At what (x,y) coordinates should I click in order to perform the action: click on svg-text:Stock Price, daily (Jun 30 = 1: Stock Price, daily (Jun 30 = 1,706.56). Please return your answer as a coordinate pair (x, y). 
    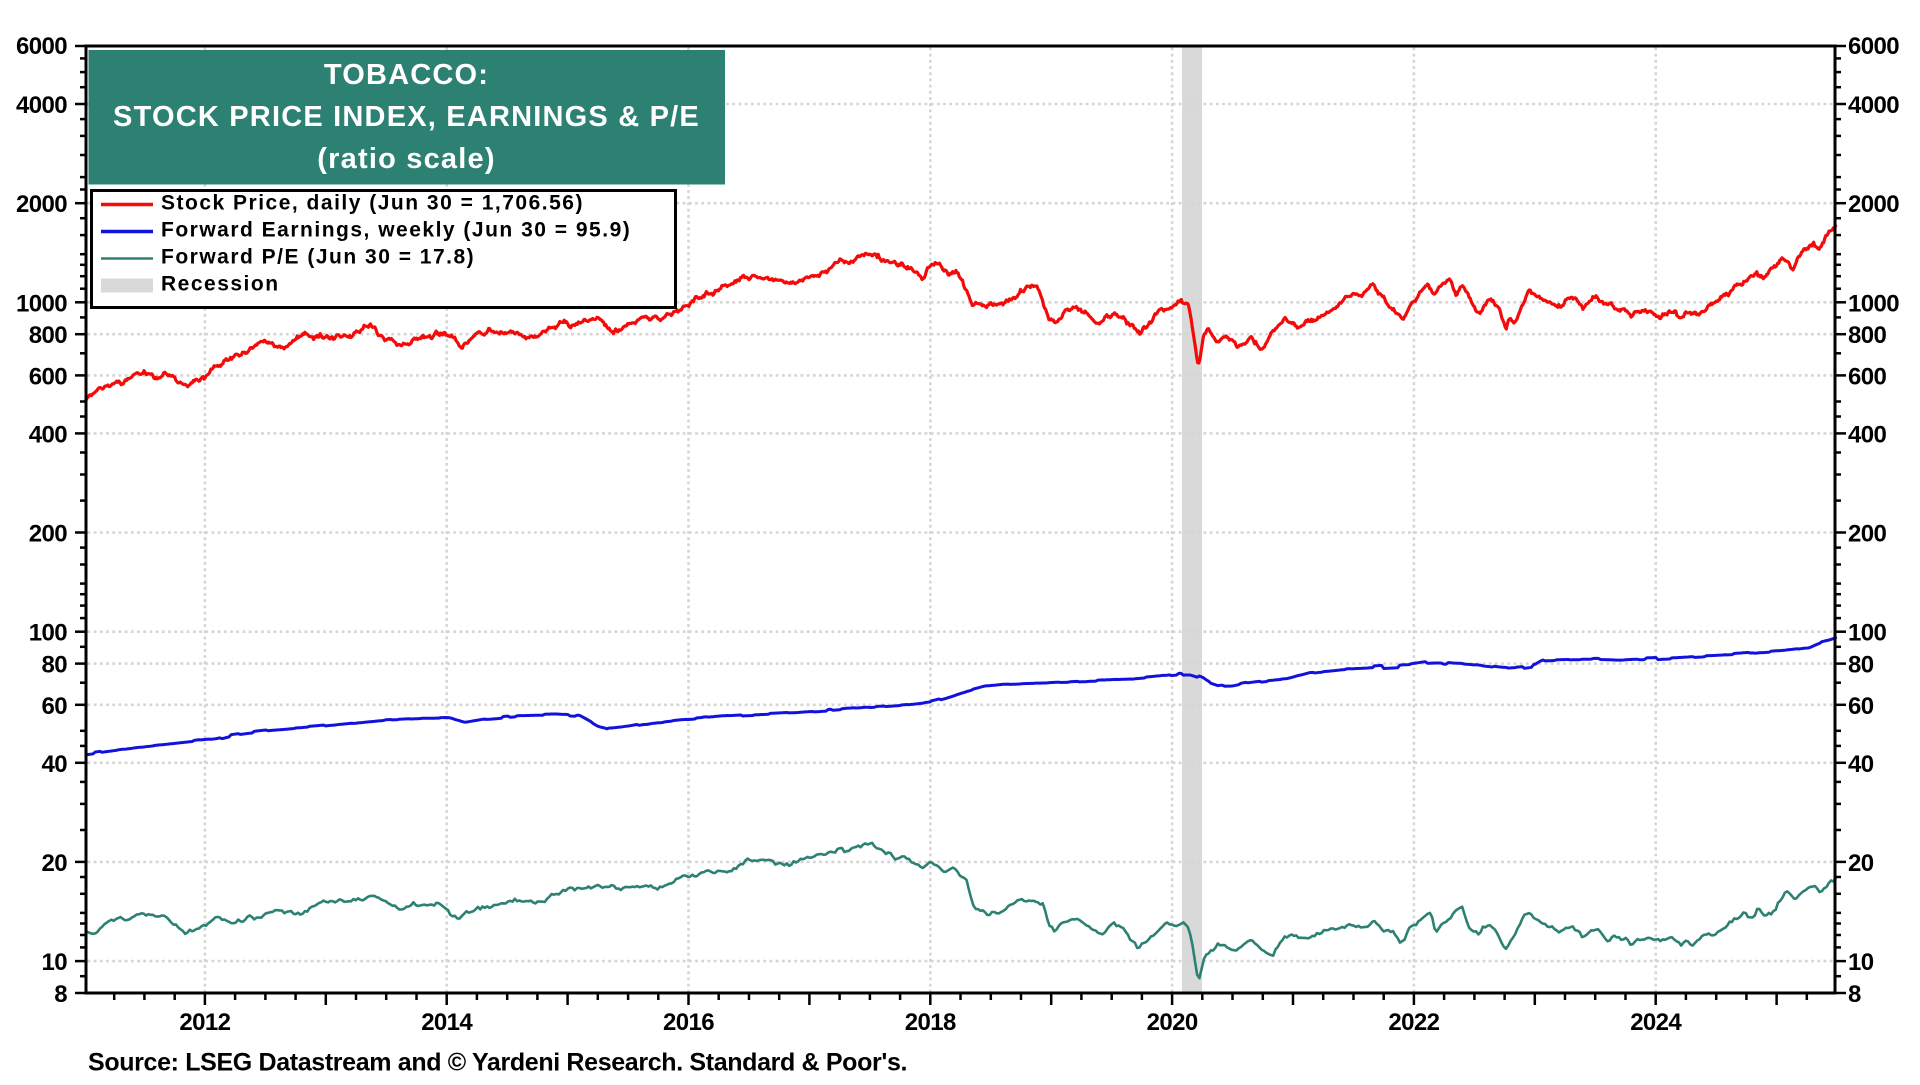
    Looking at the image, I should click on (372, 203).